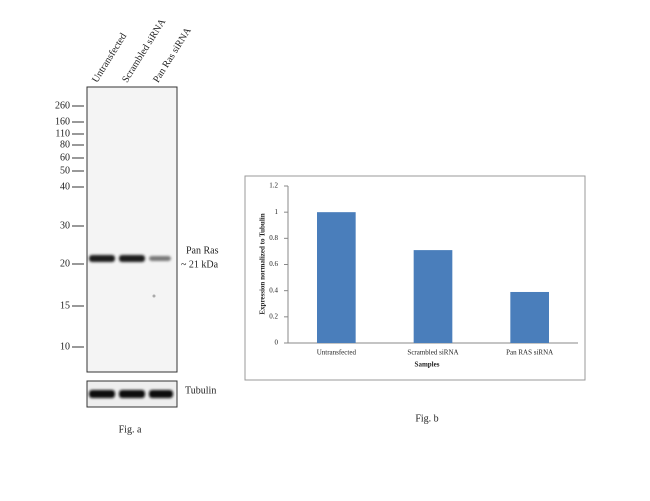  Describe the element at coordinates (273, 238) in the screenshot. I see `y-tick-label: 0.8` at that location.